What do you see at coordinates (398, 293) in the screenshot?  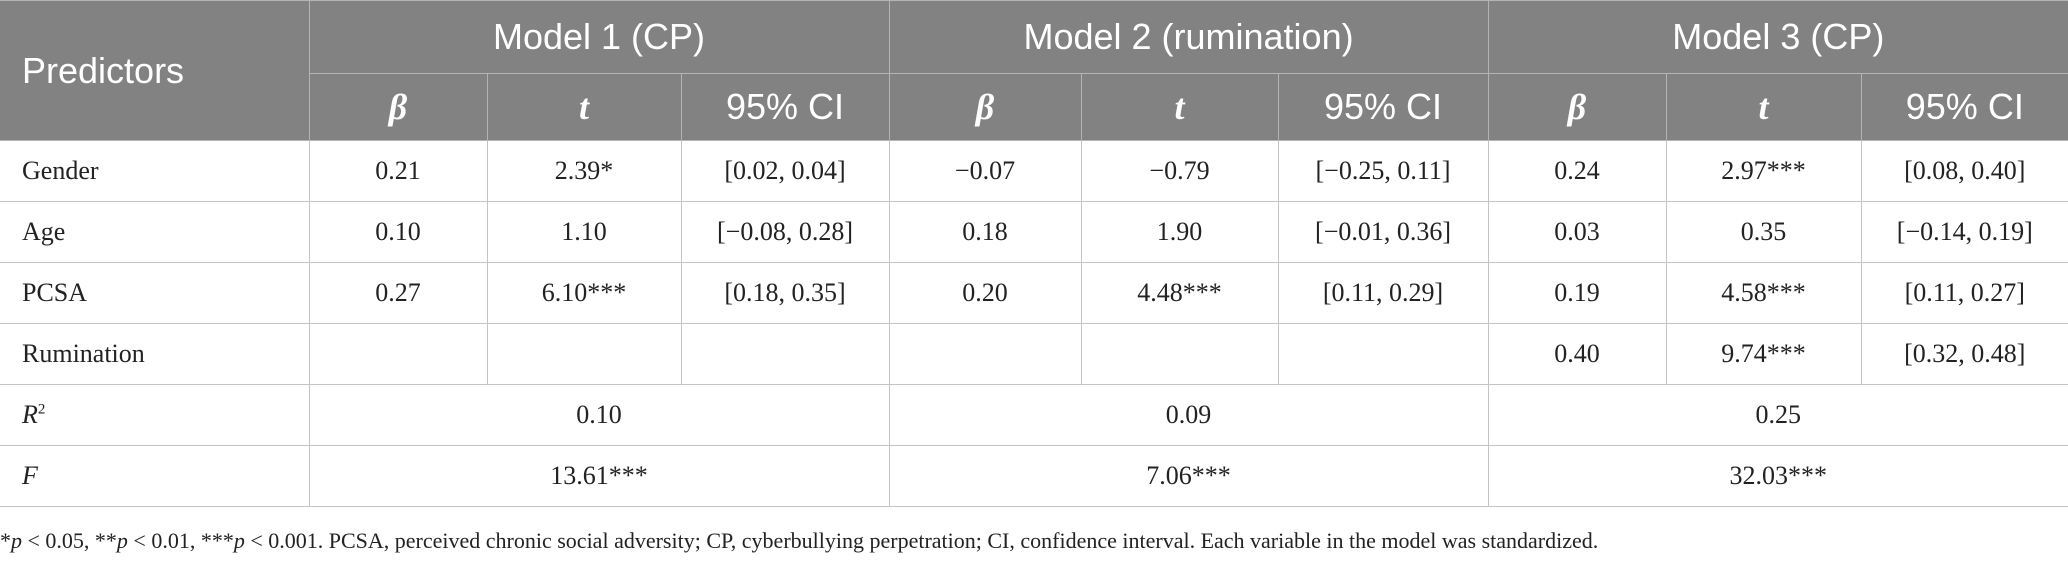 I see `table-cell: 0.27` at bounding box center [398, 293].